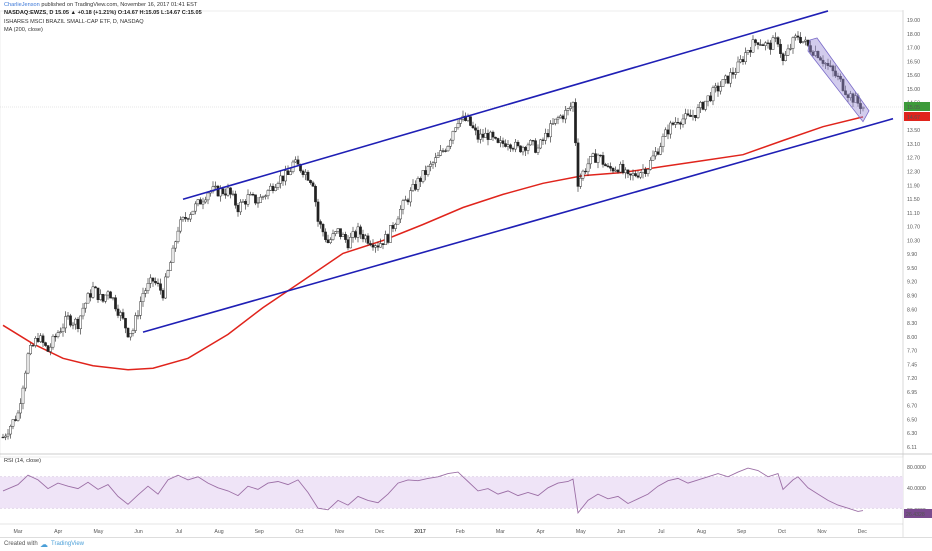  I want to click on price-tick-label: 15.60, so click(913, 76).